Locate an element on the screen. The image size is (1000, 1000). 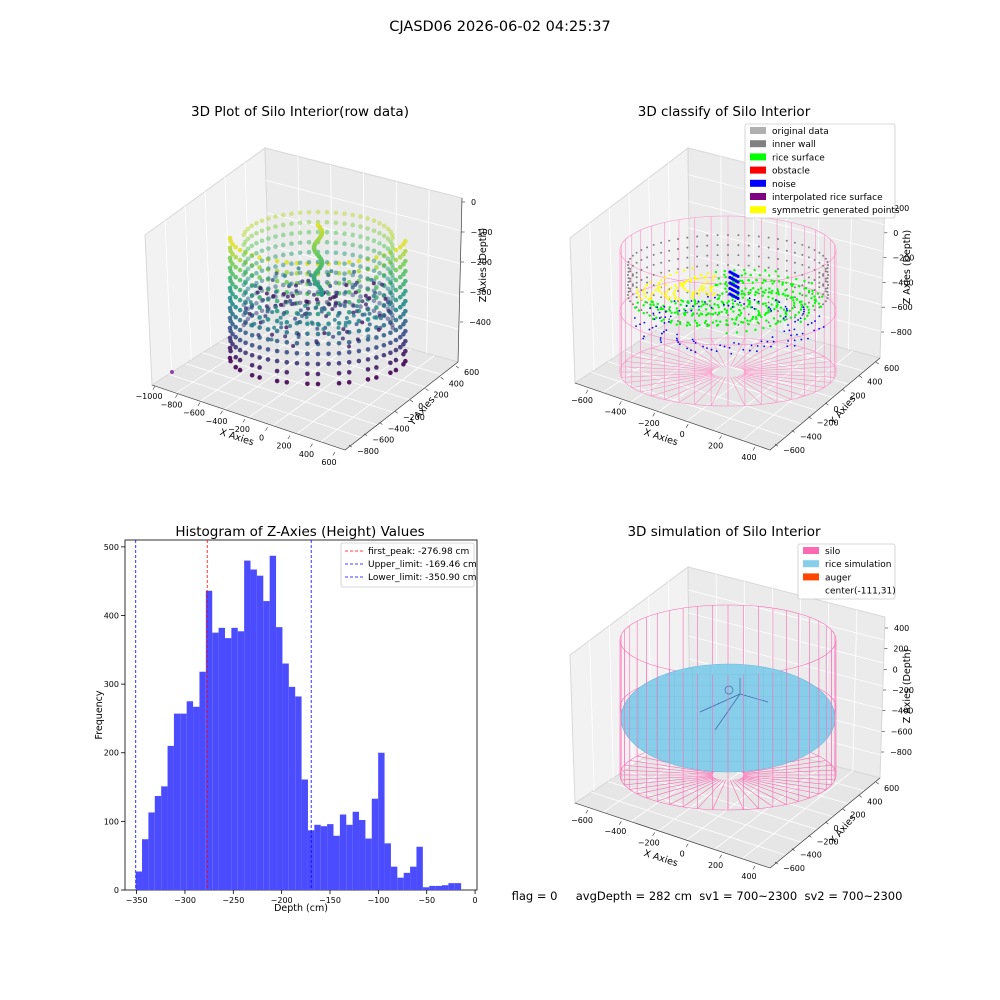
panel1-z-label: Z Axies (Depth) is located at coordinates (483, 265).